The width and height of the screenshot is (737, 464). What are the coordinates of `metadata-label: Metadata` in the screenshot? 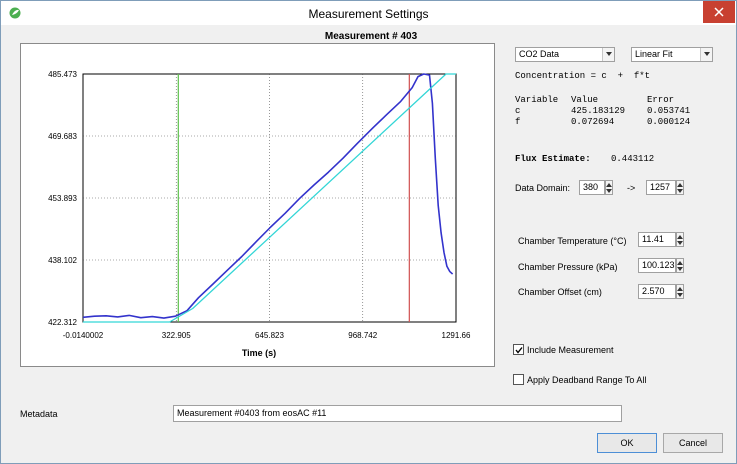 It's located at (39, 414).